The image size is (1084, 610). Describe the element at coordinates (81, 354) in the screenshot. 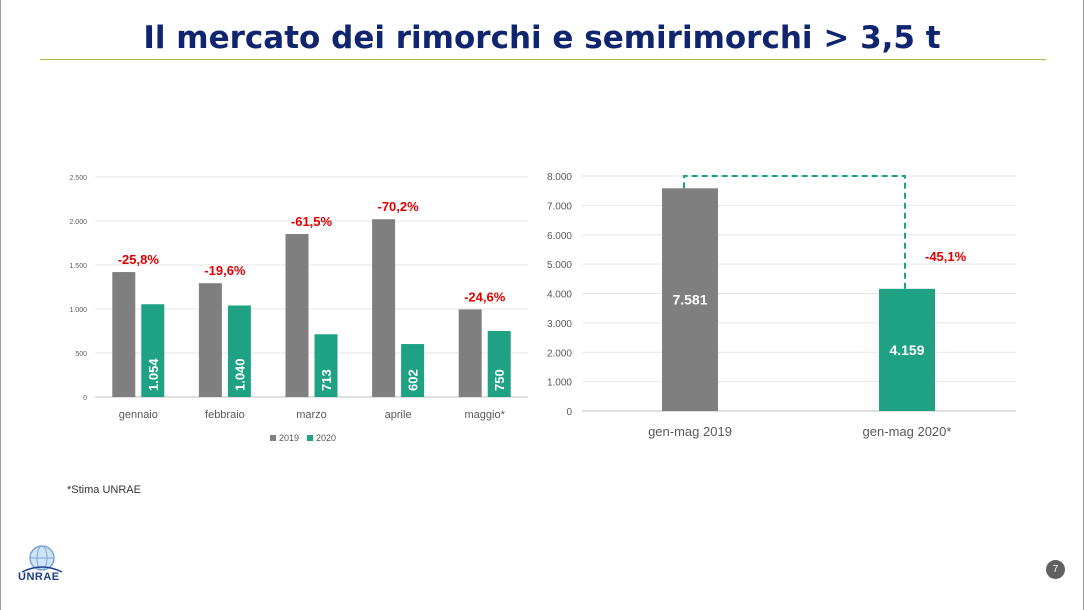

I see `y-tick-label: 500` at that location.